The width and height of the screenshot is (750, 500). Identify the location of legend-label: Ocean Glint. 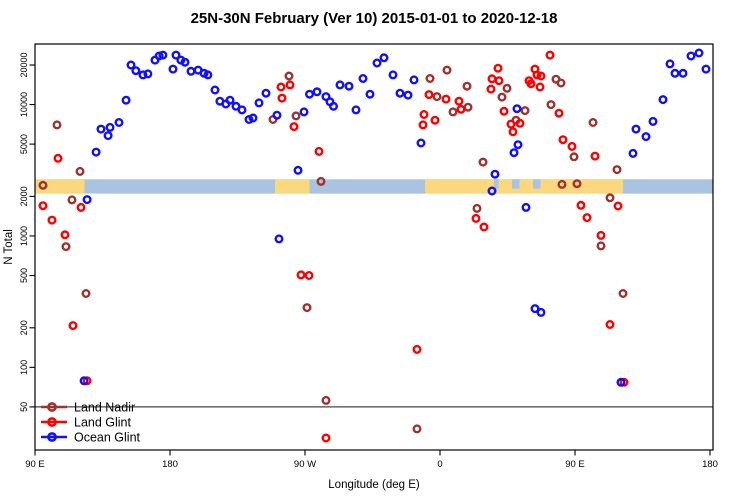
(107, 438).